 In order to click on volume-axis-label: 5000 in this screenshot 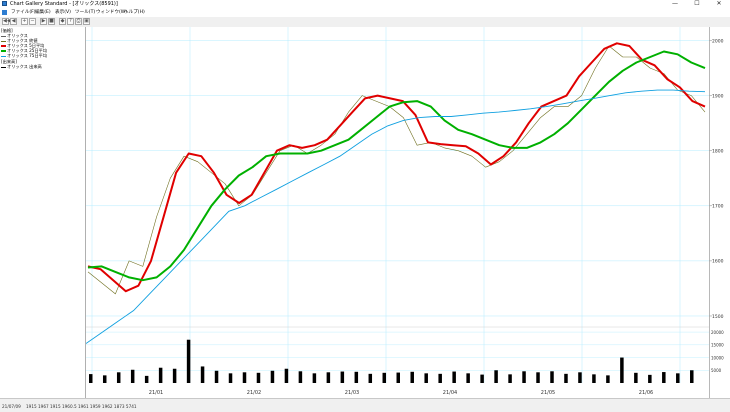, I will do `click(716, 370)`.